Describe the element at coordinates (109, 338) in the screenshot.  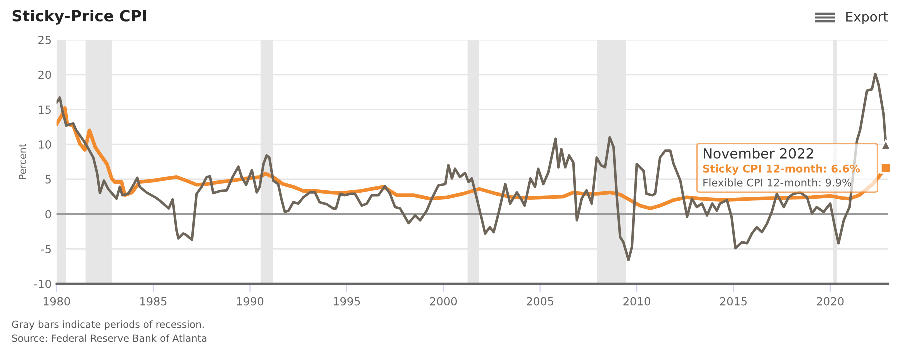
I see `source-note: Source: Federal Reserve Bank of Atlanta` at that location.